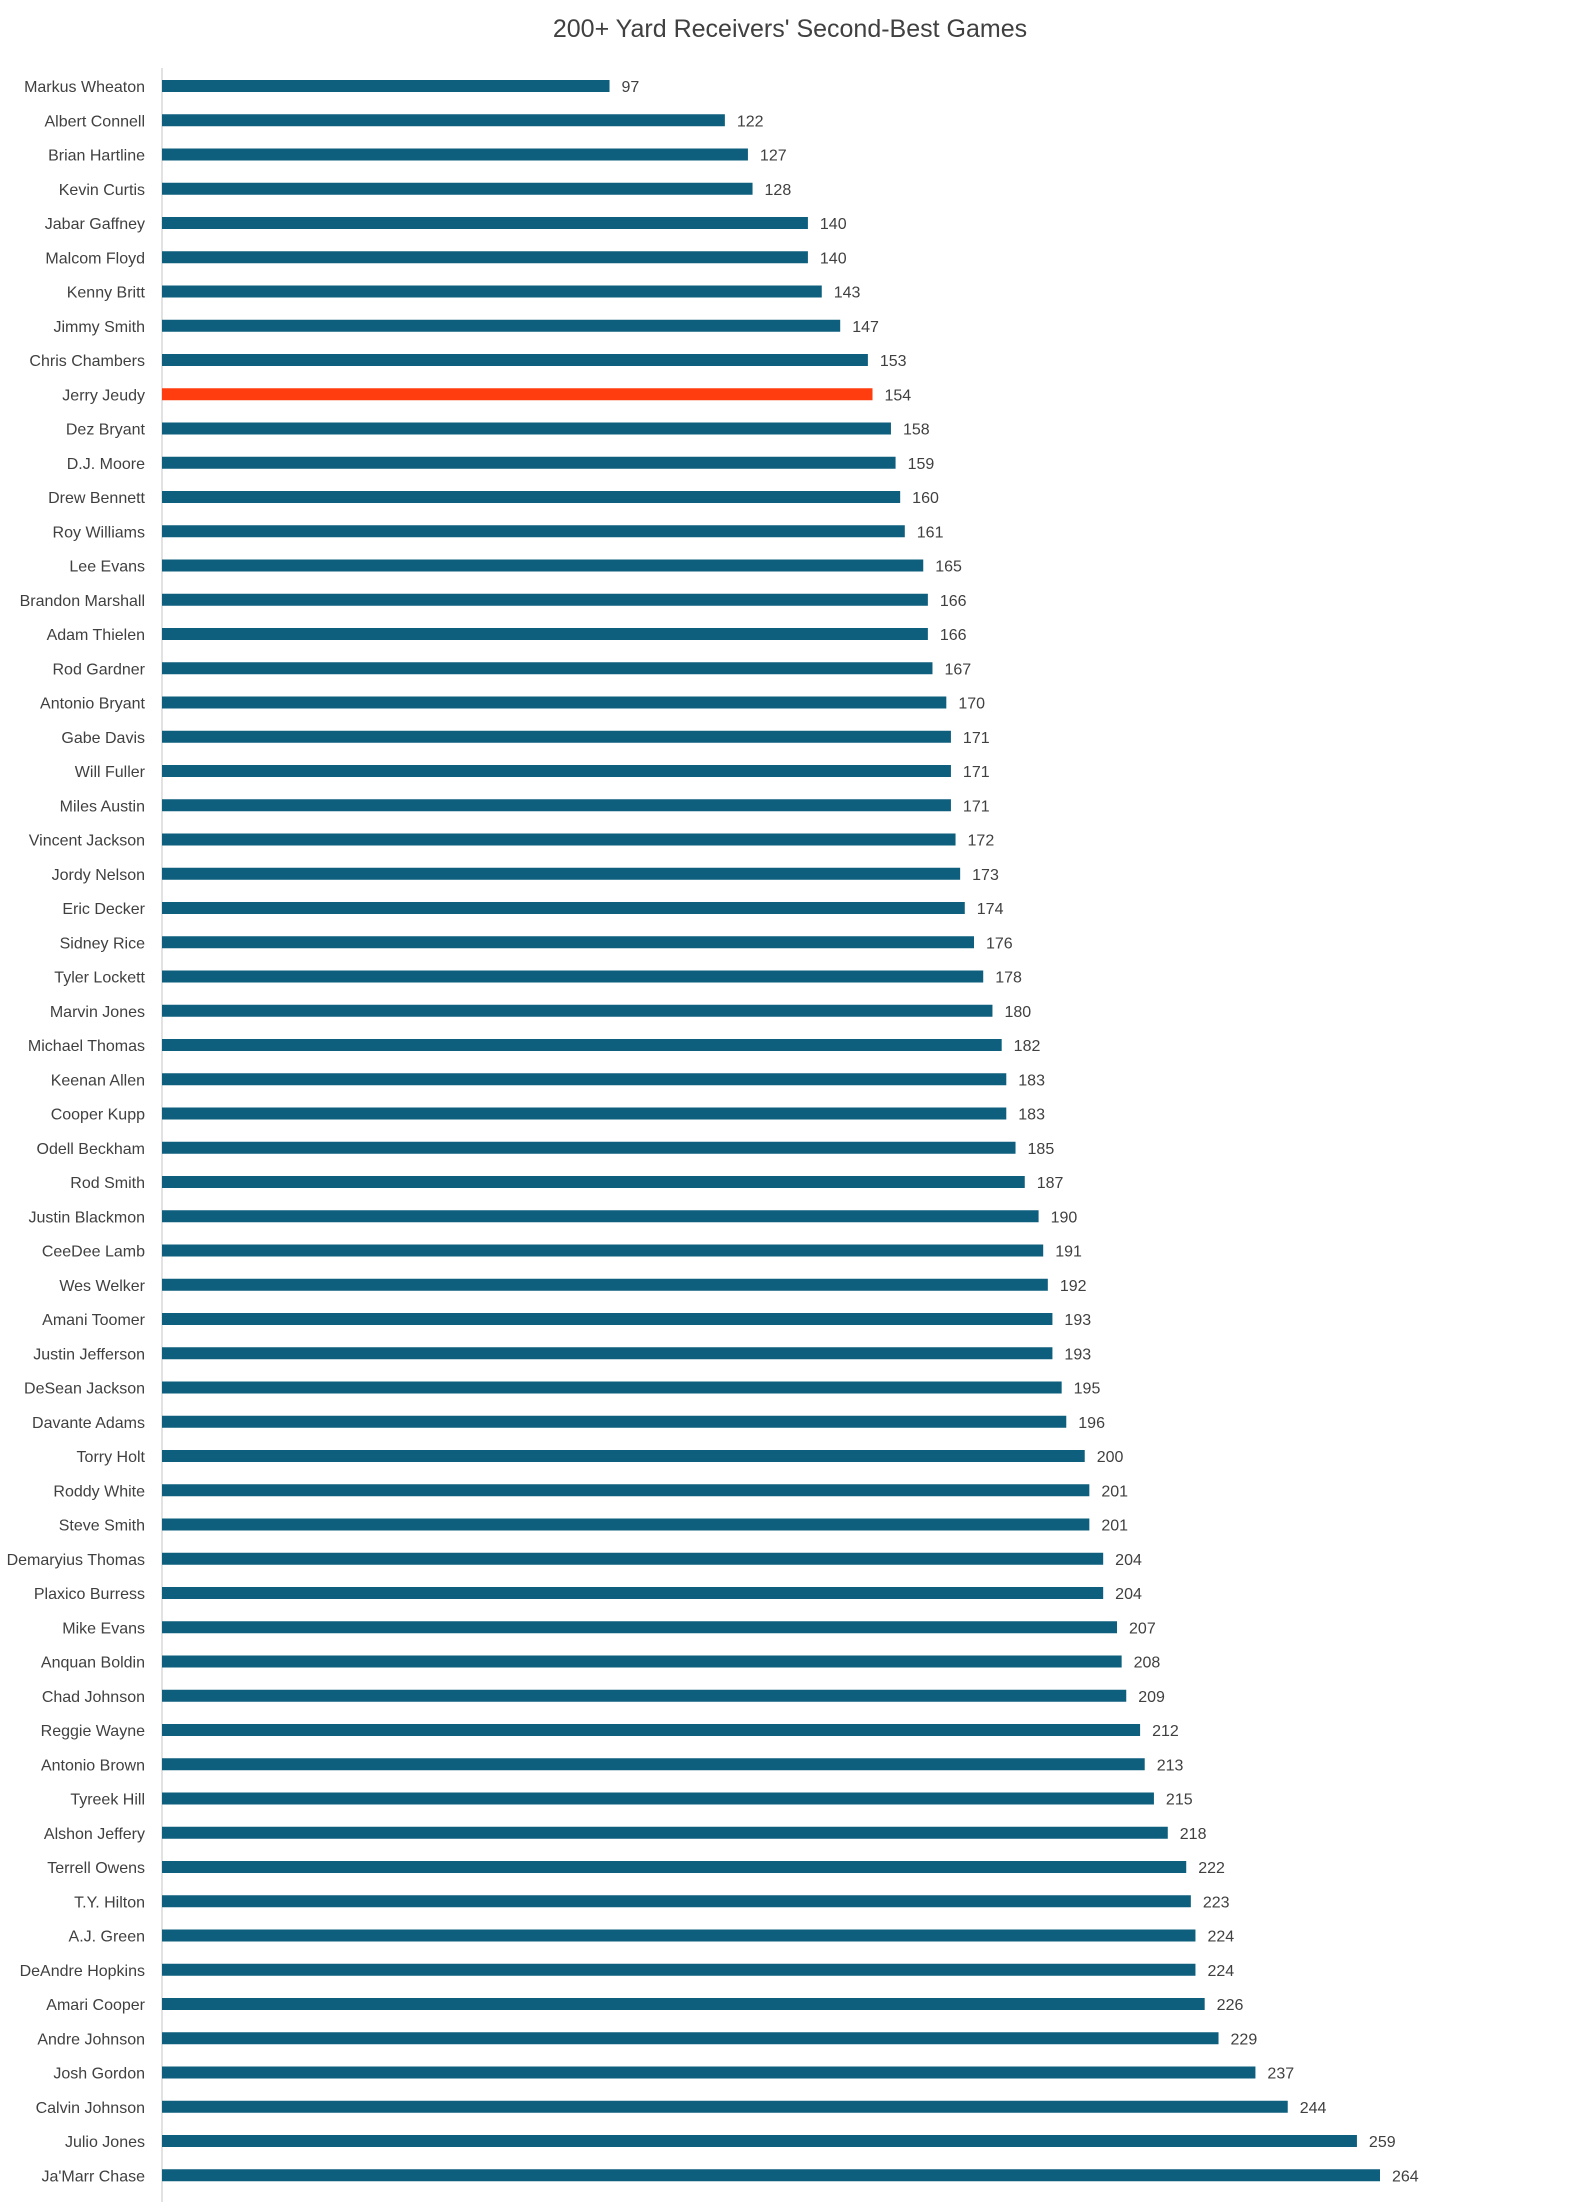  What do you see at coordinates (90, 2108) in the screenshot?
I see `category-label-calvin-johnson: Calvin Johnson` at bounding box center [90, 2108].